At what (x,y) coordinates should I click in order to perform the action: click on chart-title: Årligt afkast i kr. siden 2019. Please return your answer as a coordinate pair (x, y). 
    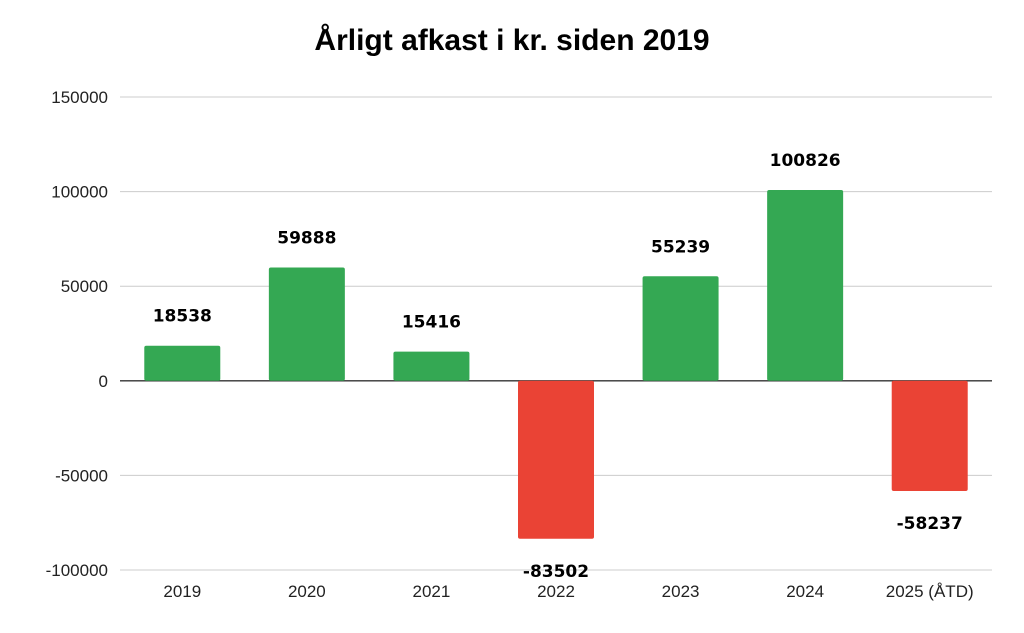
    Looking at the image, I should click on (512, 40).